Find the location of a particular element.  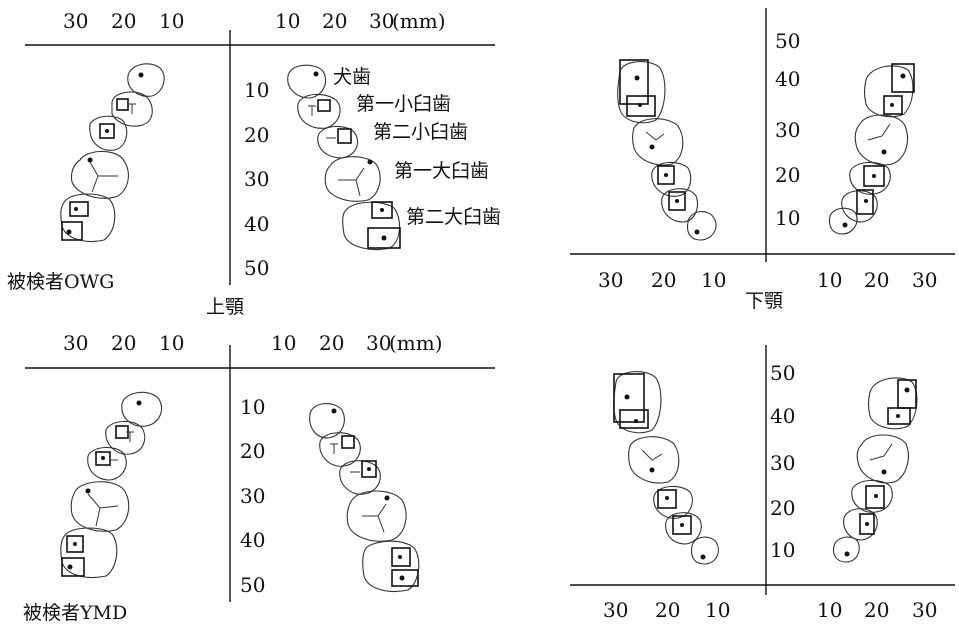

label-second-molar: 第二大臼歯 is located at coordinates (453, 217).